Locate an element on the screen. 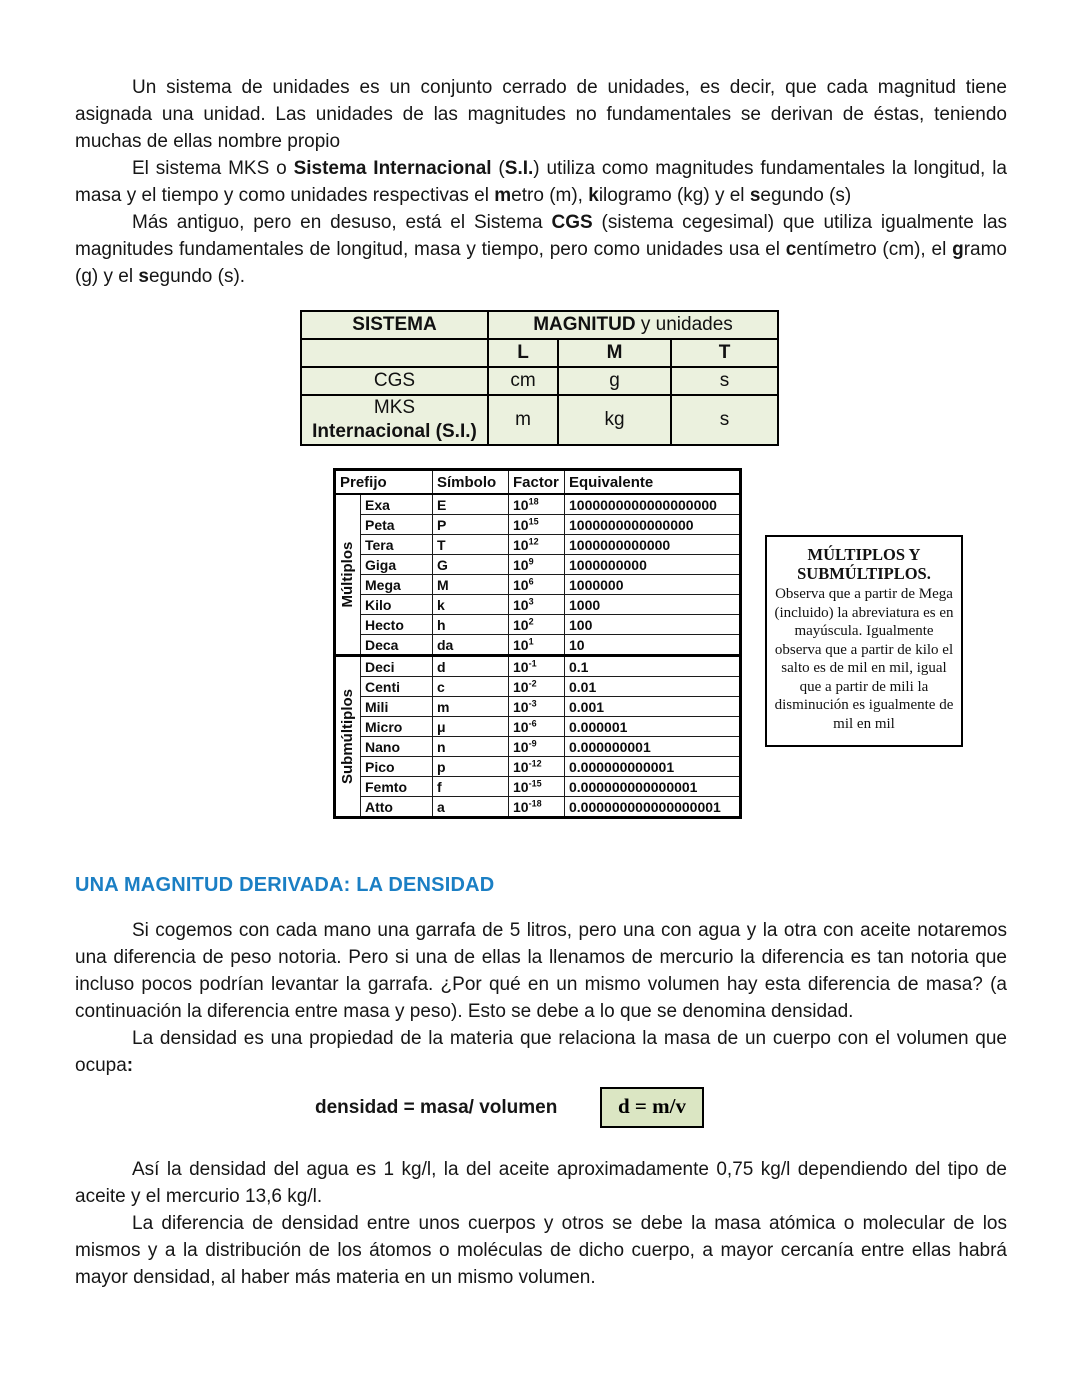 Image resolution: width=1080 pixels, height=1397 pixels. equivalente-cell: 0.000000000001 is located at coordinates (652, 766).